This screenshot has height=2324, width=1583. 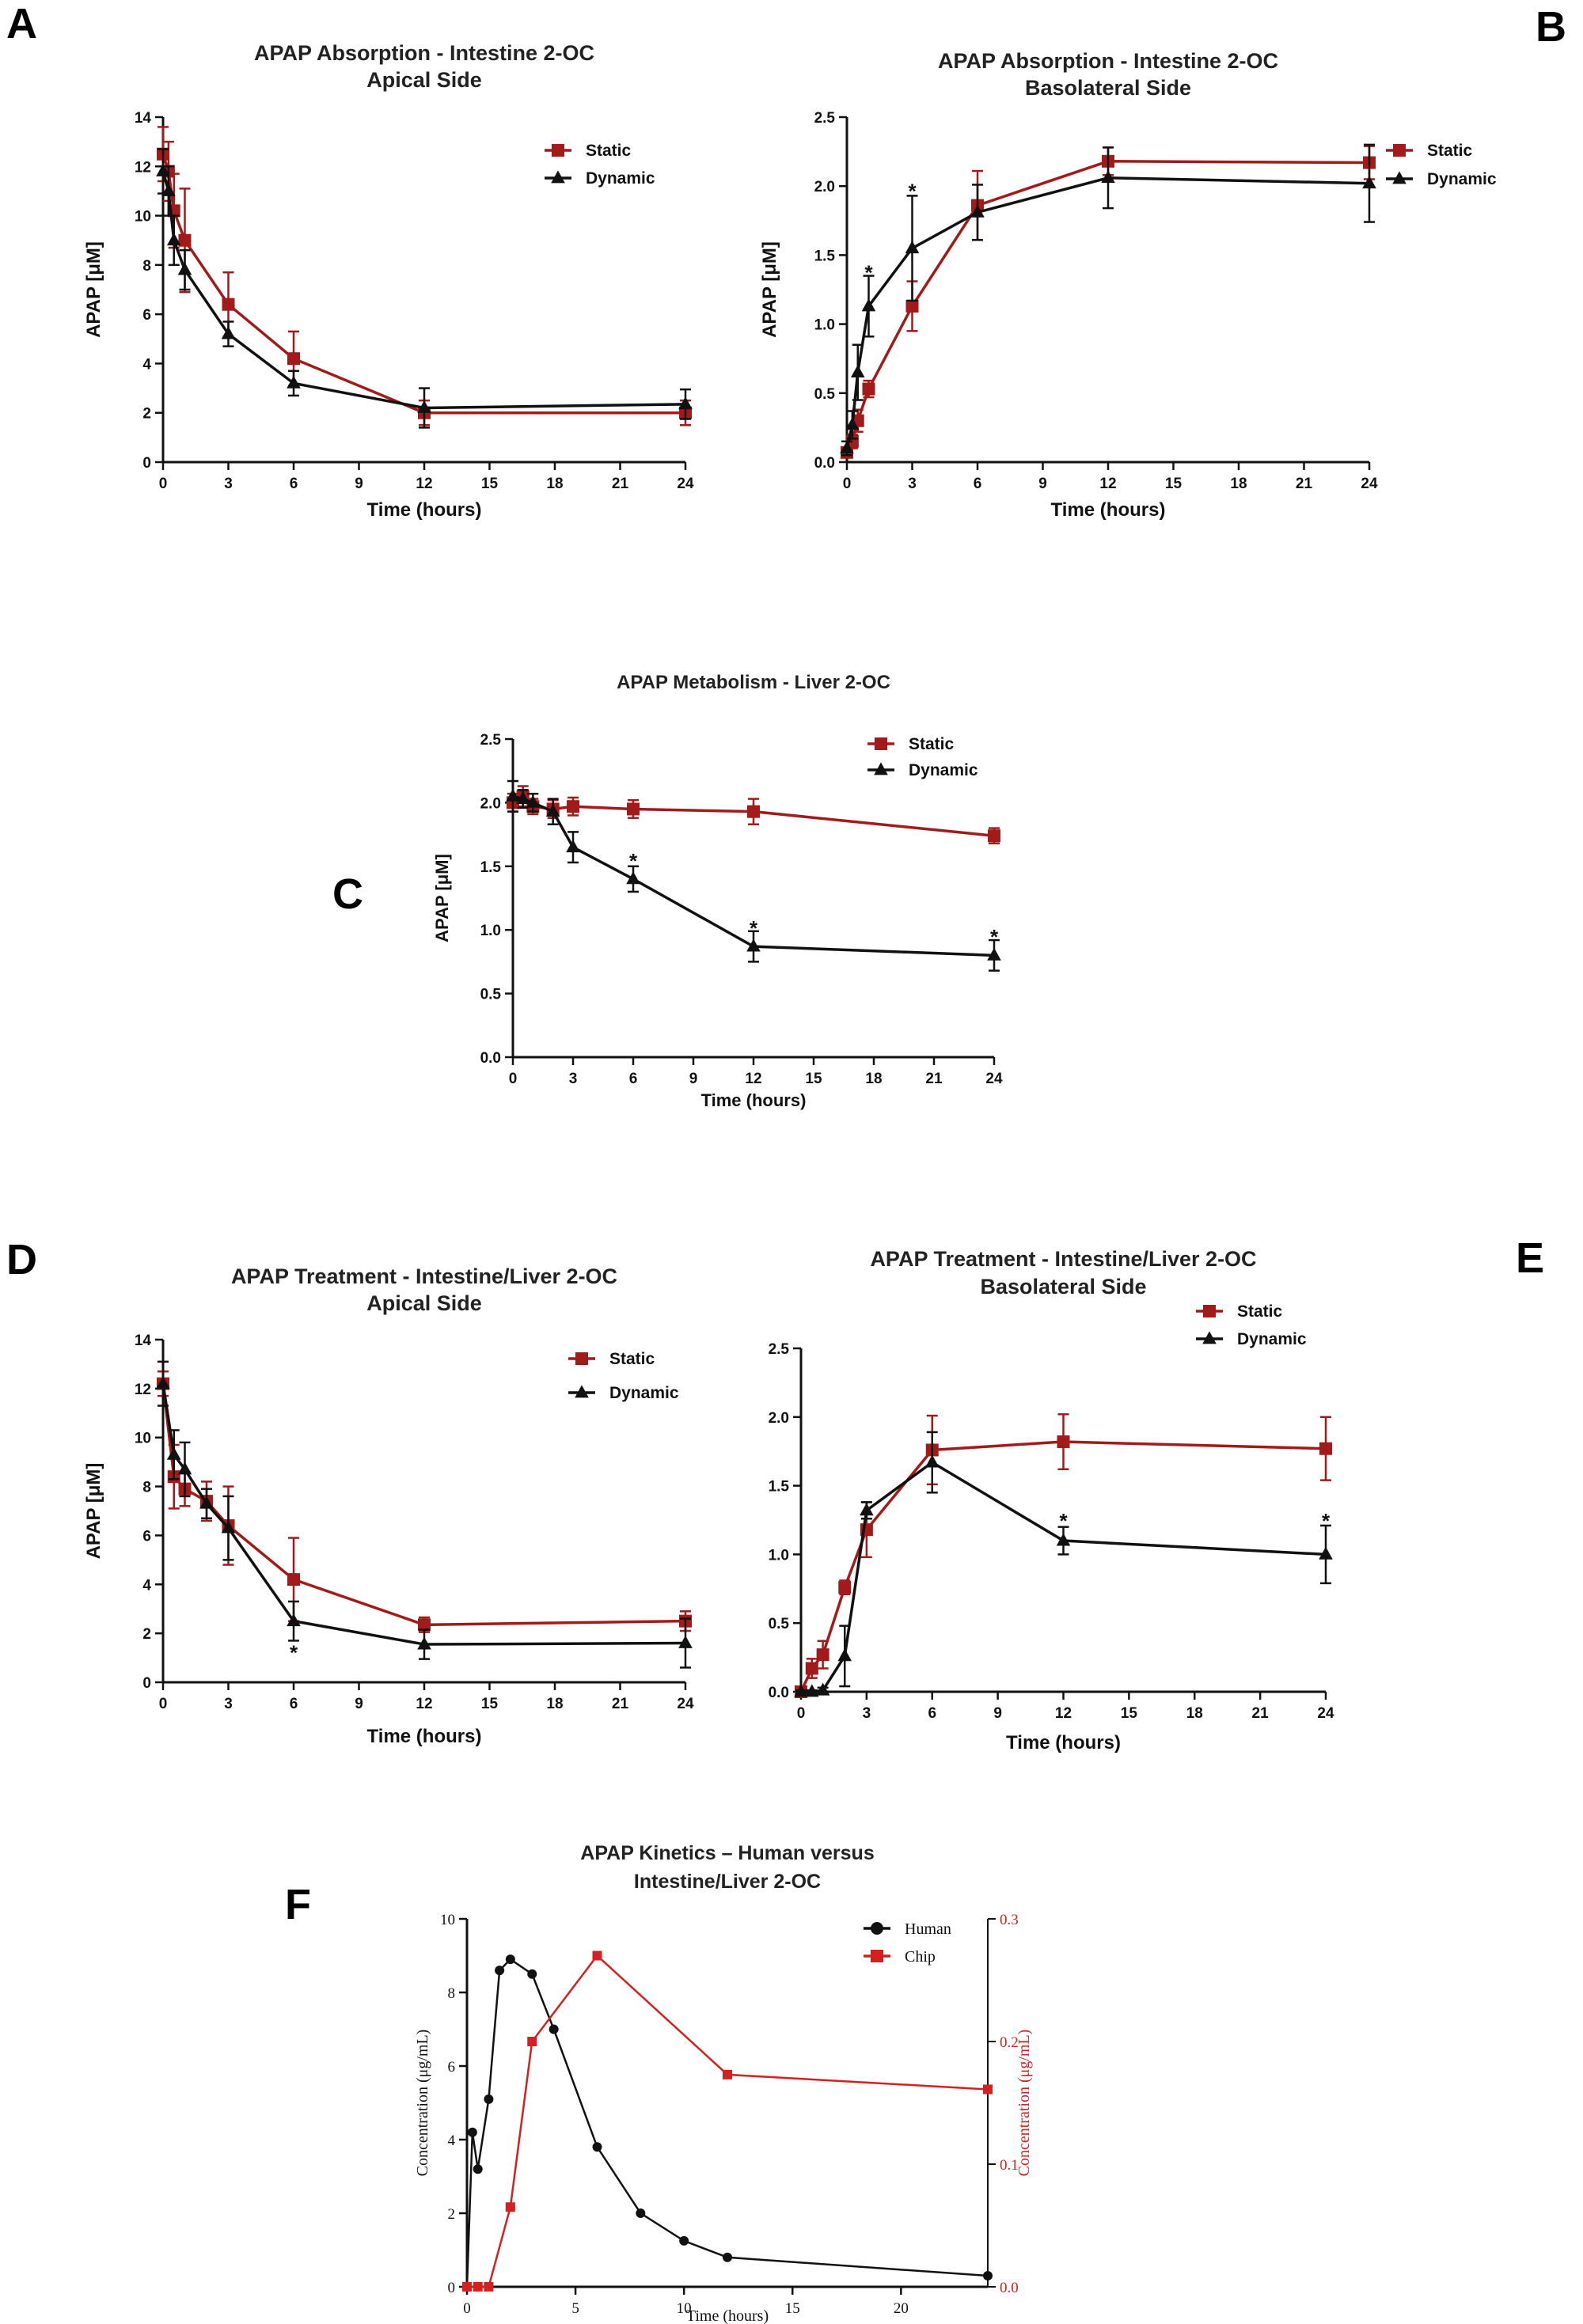 I want to click on chart-title: Intestine/Liver 2-OC, so click(x=727, y=1882).